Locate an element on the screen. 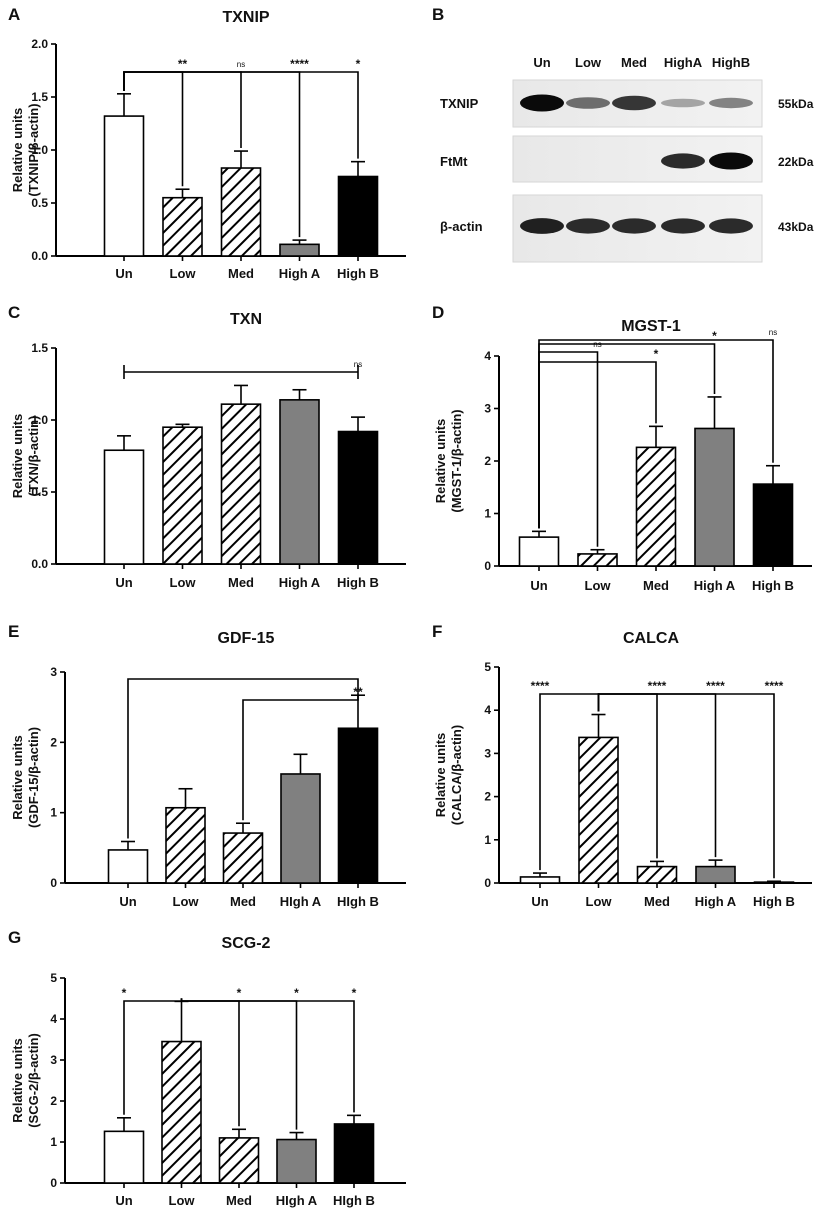 The width and height of the screenshot is (826, 1212). blot-size-label: 43kDa is located at coordinates (796, 227).